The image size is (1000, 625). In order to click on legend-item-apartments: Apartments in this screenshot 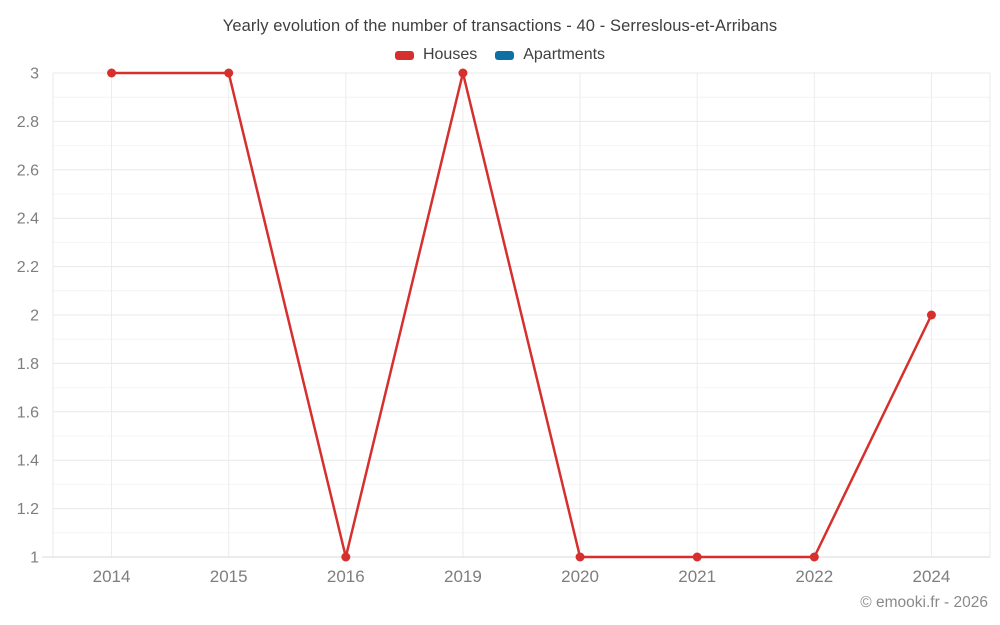, I will do `click(550, 55)`.